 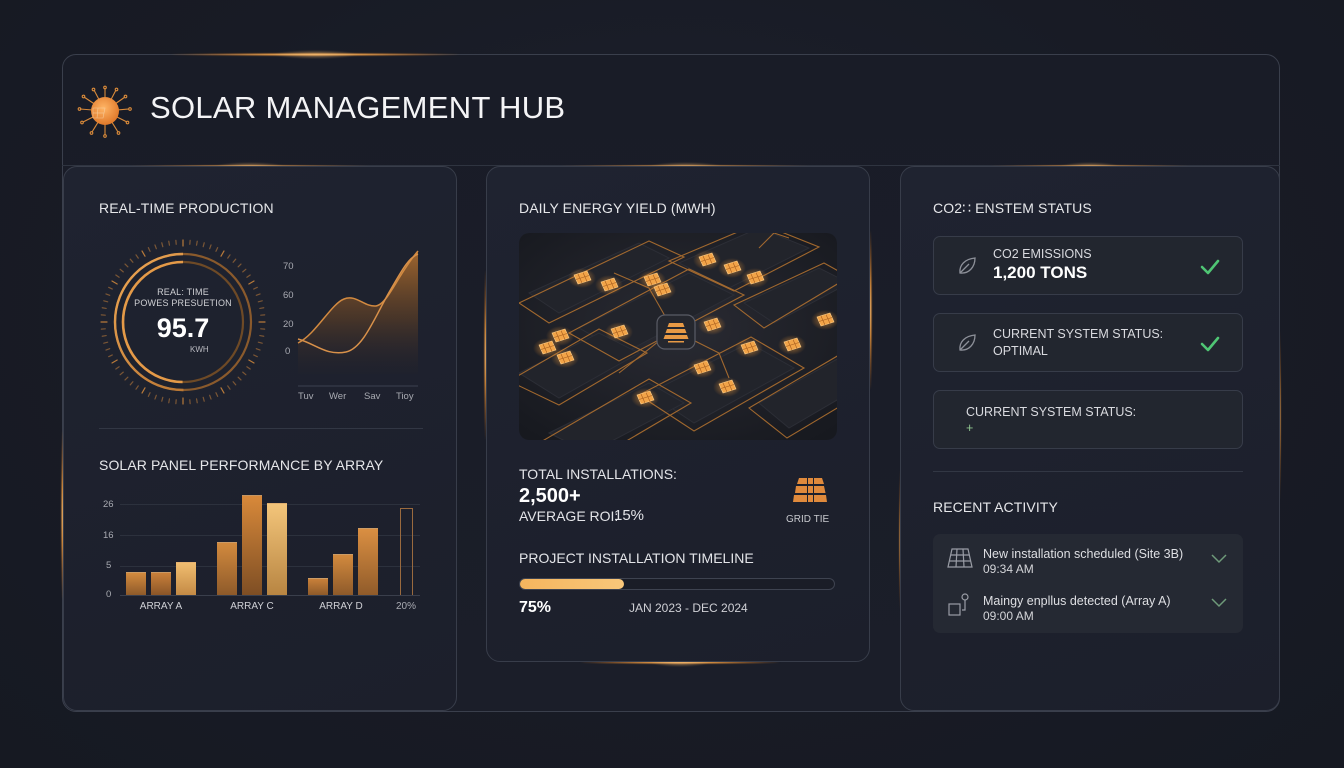 What do you see at coordinates (572, 584) in the screenshot?
I see `timeline-progress-fill` at bounding box center [572, 584].